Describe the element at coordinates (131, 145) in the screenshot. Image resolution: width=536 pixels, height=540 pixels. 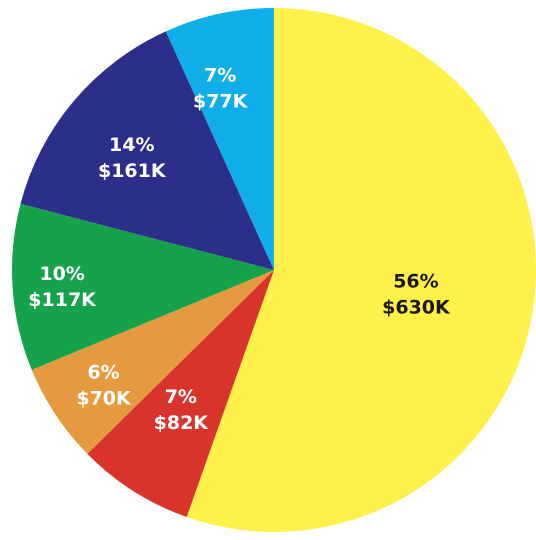
I see `slice-percent-label-4: 14%` at that location.